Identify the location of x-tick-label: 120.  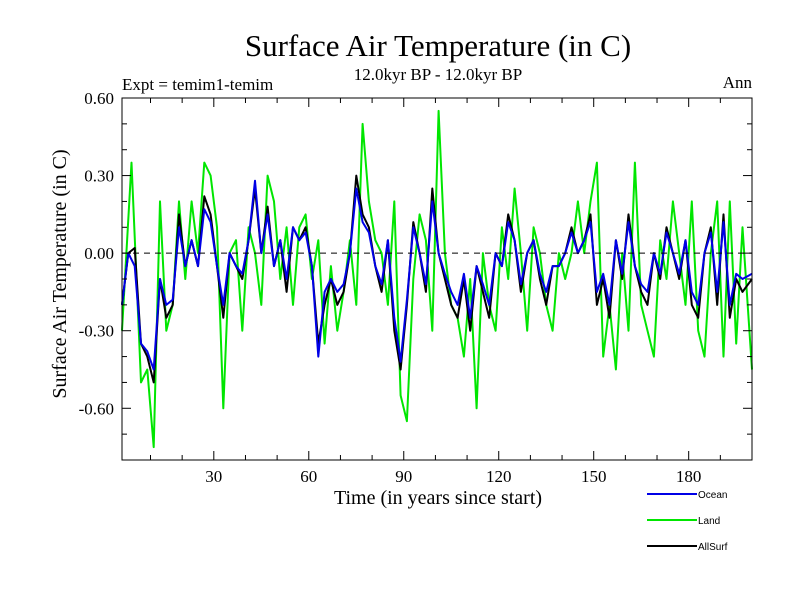
(499, 476).